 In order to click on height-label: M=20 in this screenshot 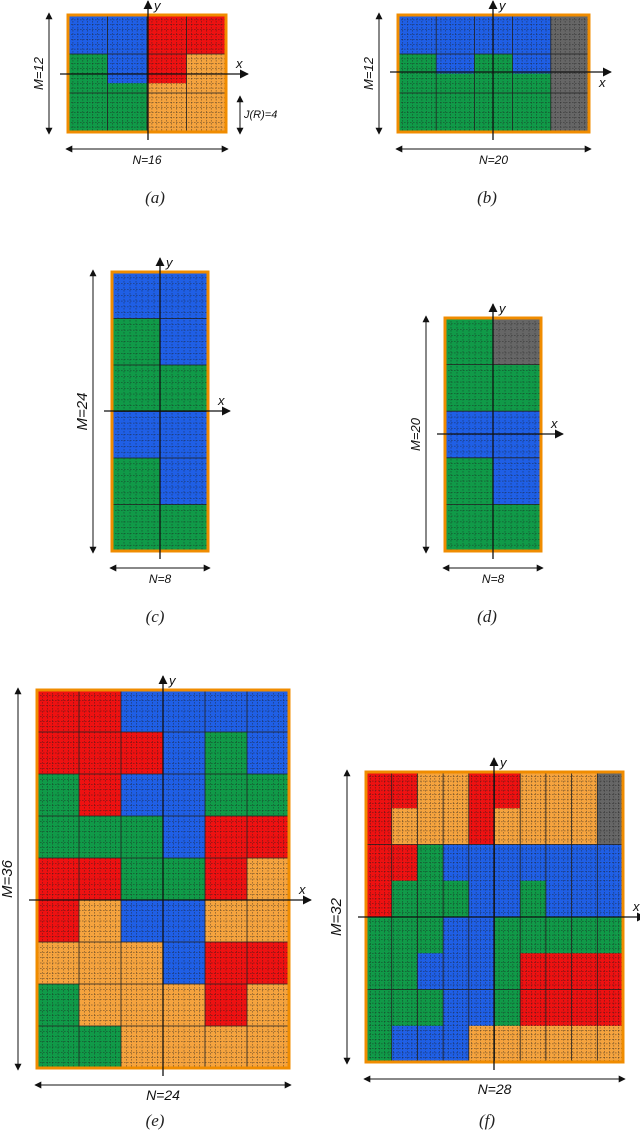, I will do `click(415, 434)`.